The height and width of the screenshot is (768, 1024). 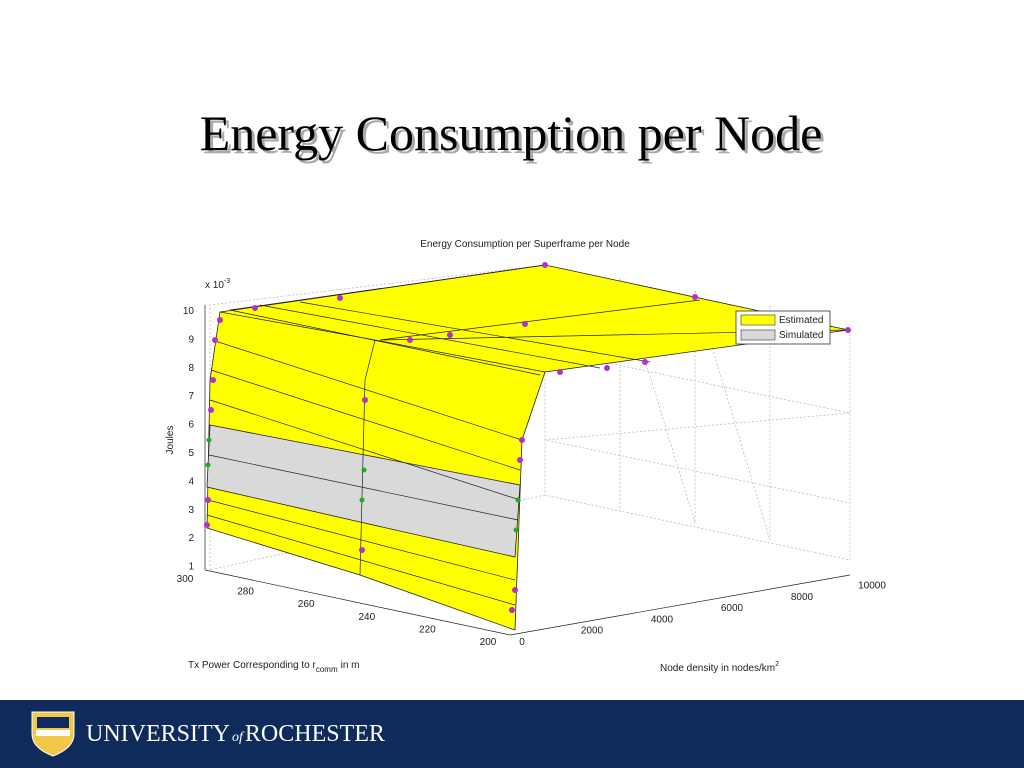 I want to click on x-axis-label: Tx Power Corresponding to rcomm in m, so click(x=274, y=667).